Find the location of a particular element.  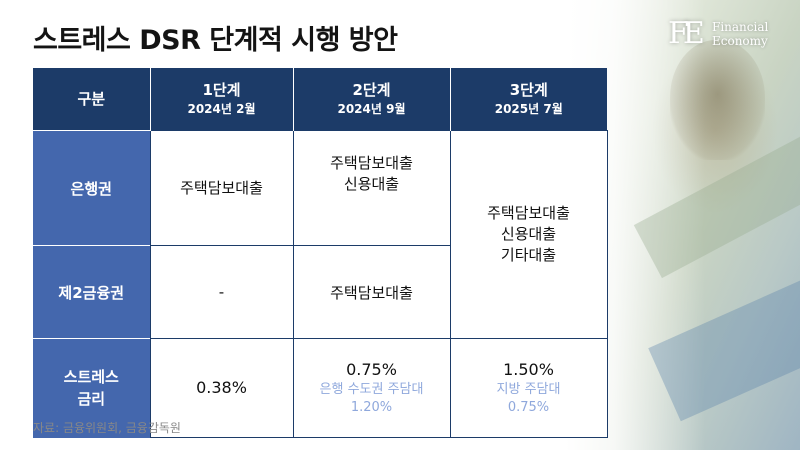

table-row-secondary: 제2금융권 - 주택담보대출 is located at coordinates (320, 292).